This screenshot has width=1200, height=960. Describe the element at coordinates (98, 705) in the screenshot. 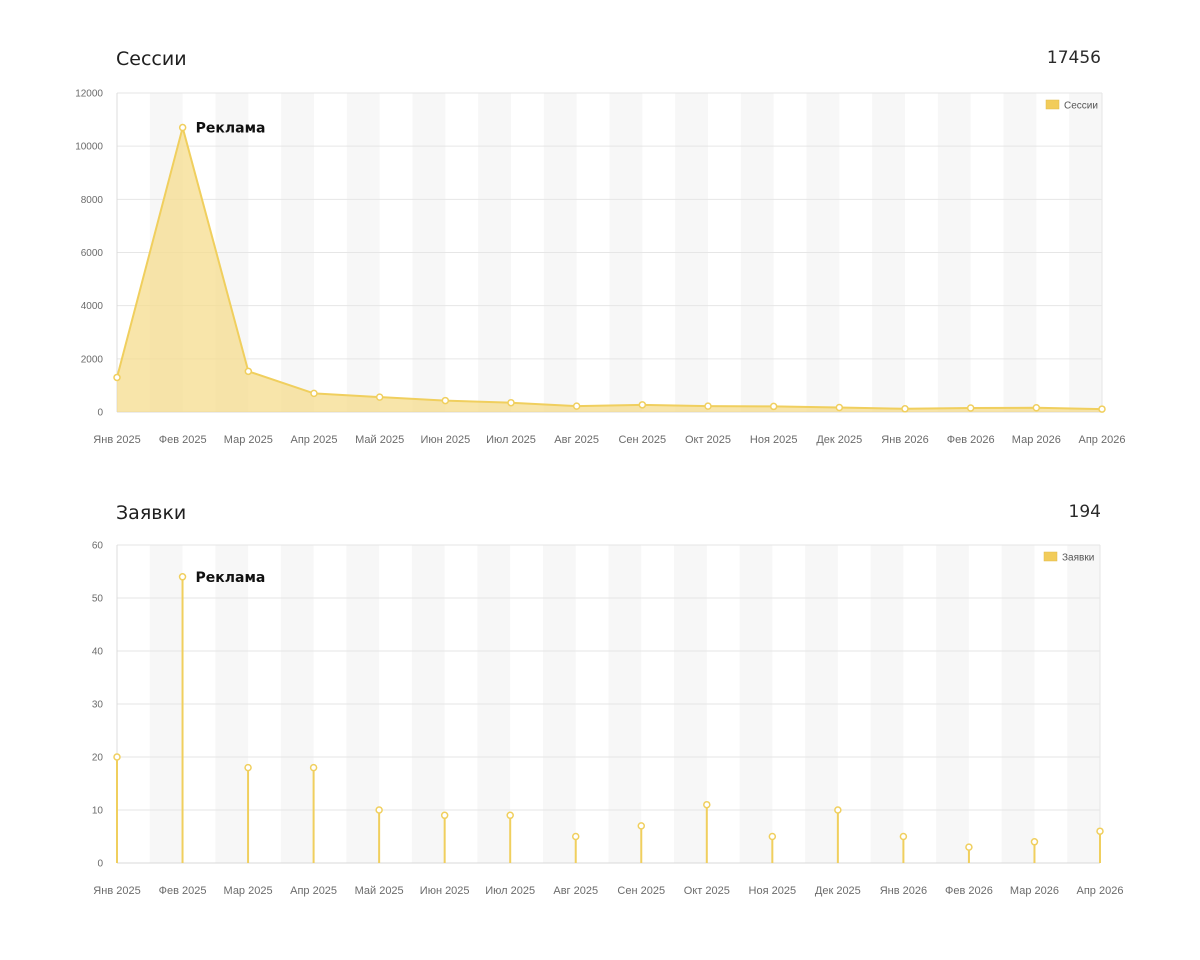

I see `y-tick-label: 30` at that location.